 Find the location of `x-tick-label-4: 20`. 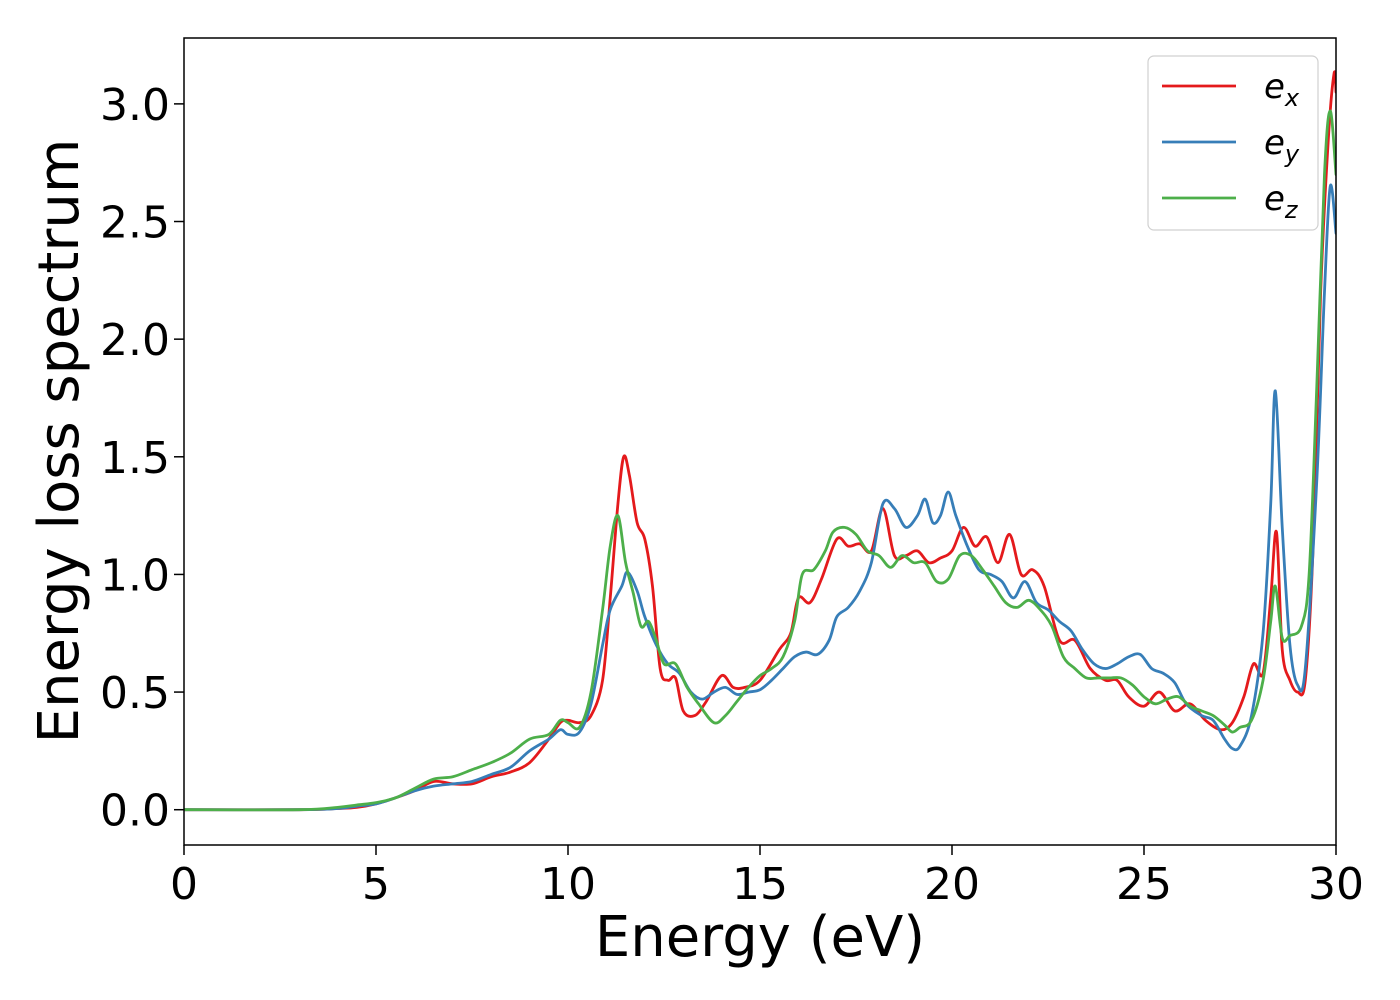

x-tick-label-4: 20 is located at coordinates (952, 884).